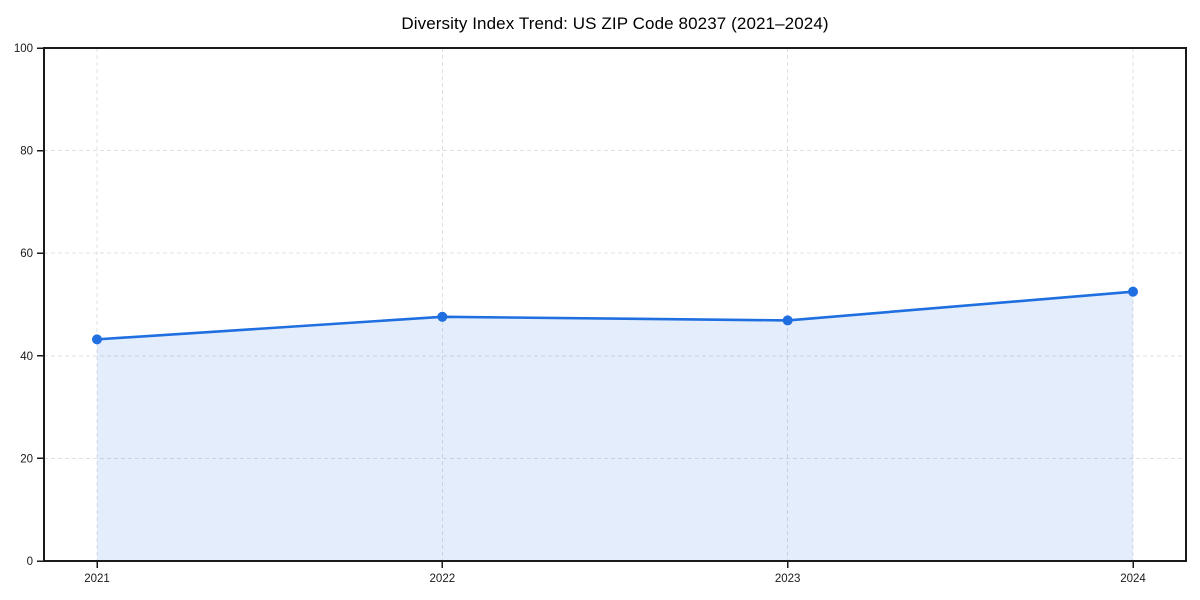  Describe the element at coordinates (443, 579) in the screenshot. I see `x-tick-label: 2022` at that location.